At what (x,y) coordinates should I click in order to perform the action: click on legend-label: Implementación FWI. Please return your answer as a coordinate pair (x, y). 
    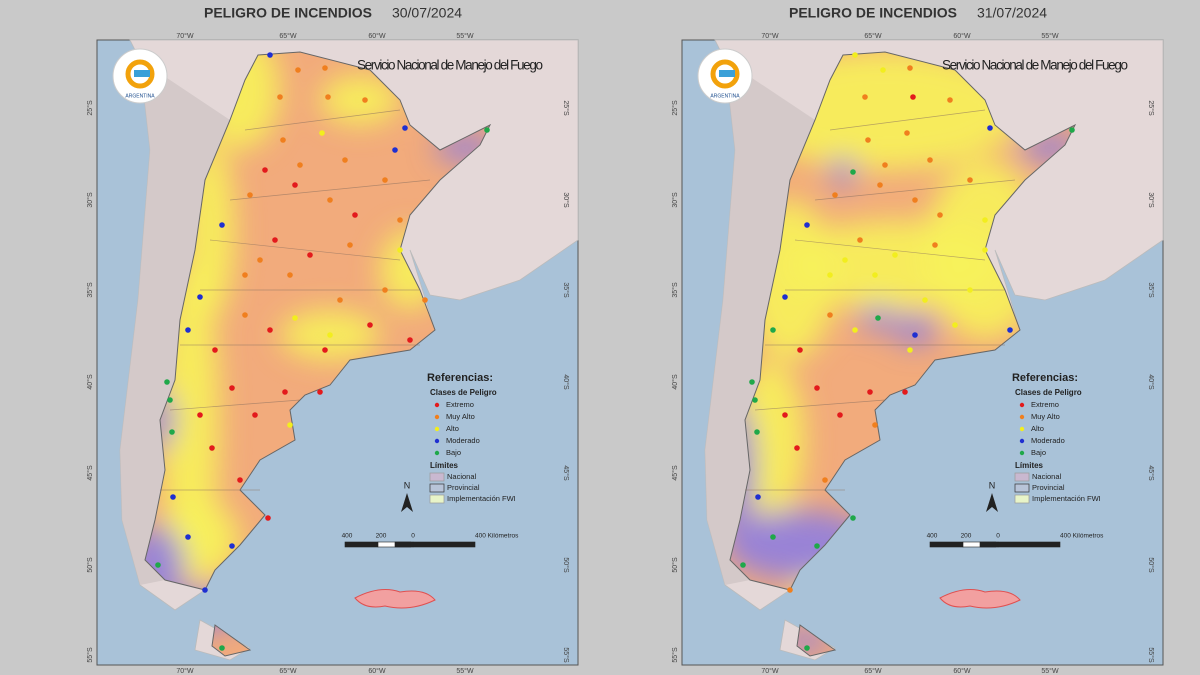
    Looking at the image, I should click on (481, 498).